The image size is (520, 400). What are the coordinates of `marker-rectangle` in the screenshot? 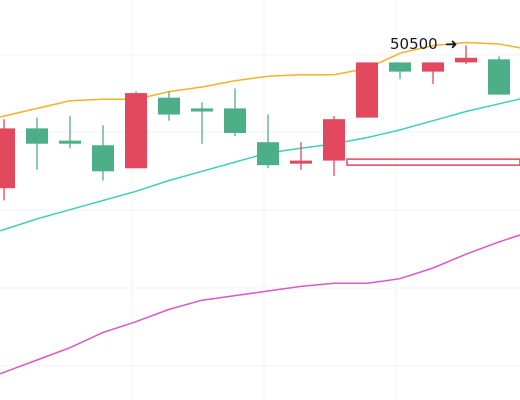 It's located at (433, 162).